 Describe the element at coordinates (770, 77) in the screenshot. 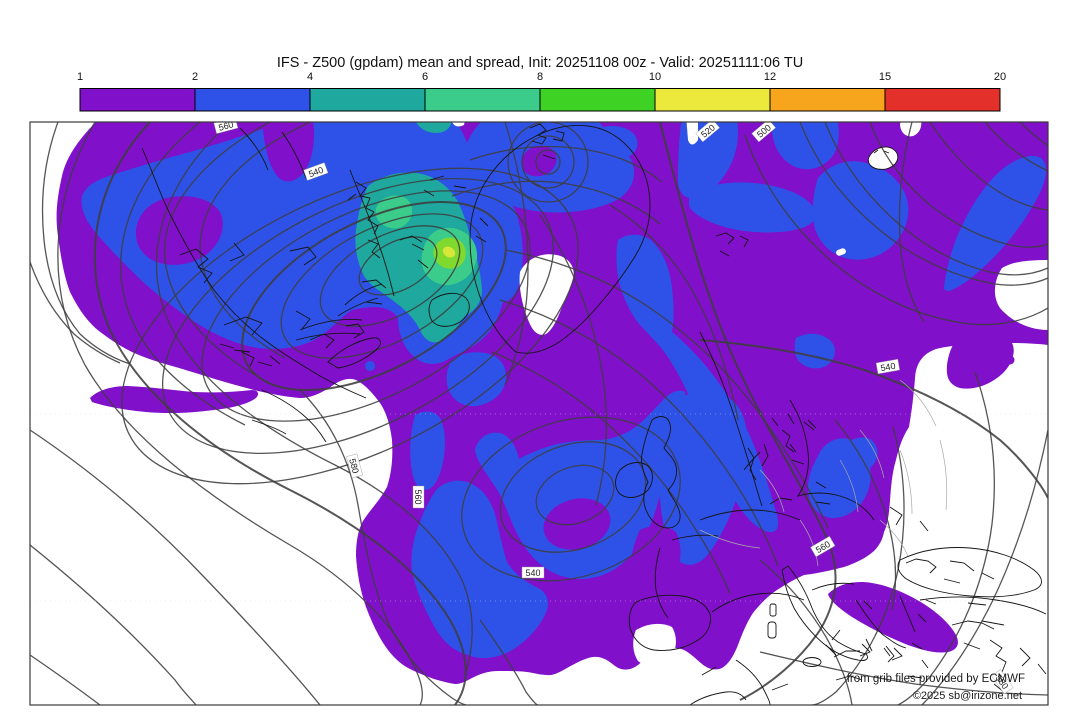

I see `svg-text: 12` at that location.